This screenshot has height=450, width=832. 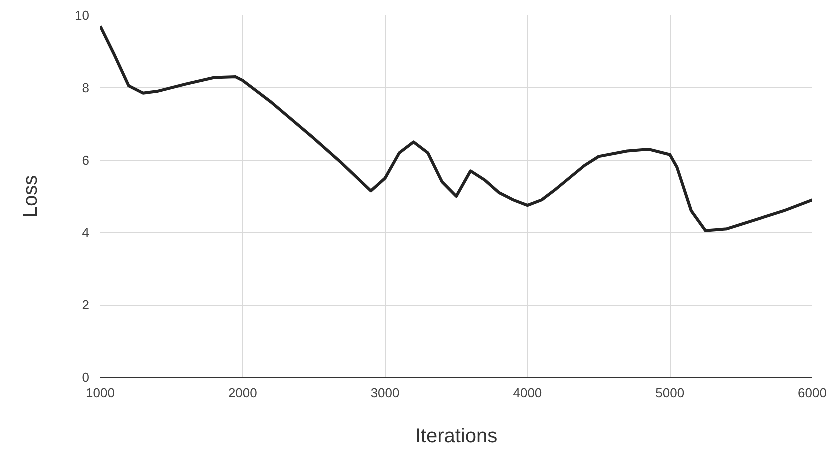 I want to click on y-tick-label: 0, so click(x=86, y=377).